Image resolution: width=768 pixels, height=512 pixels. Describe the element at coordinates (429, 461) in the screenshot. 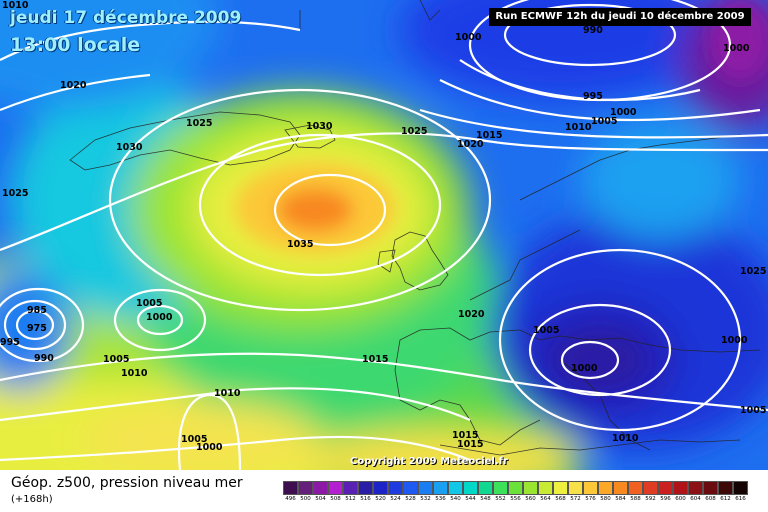

I see `copyright-text: Copyright 2009 Meteociel.fr` at that location.